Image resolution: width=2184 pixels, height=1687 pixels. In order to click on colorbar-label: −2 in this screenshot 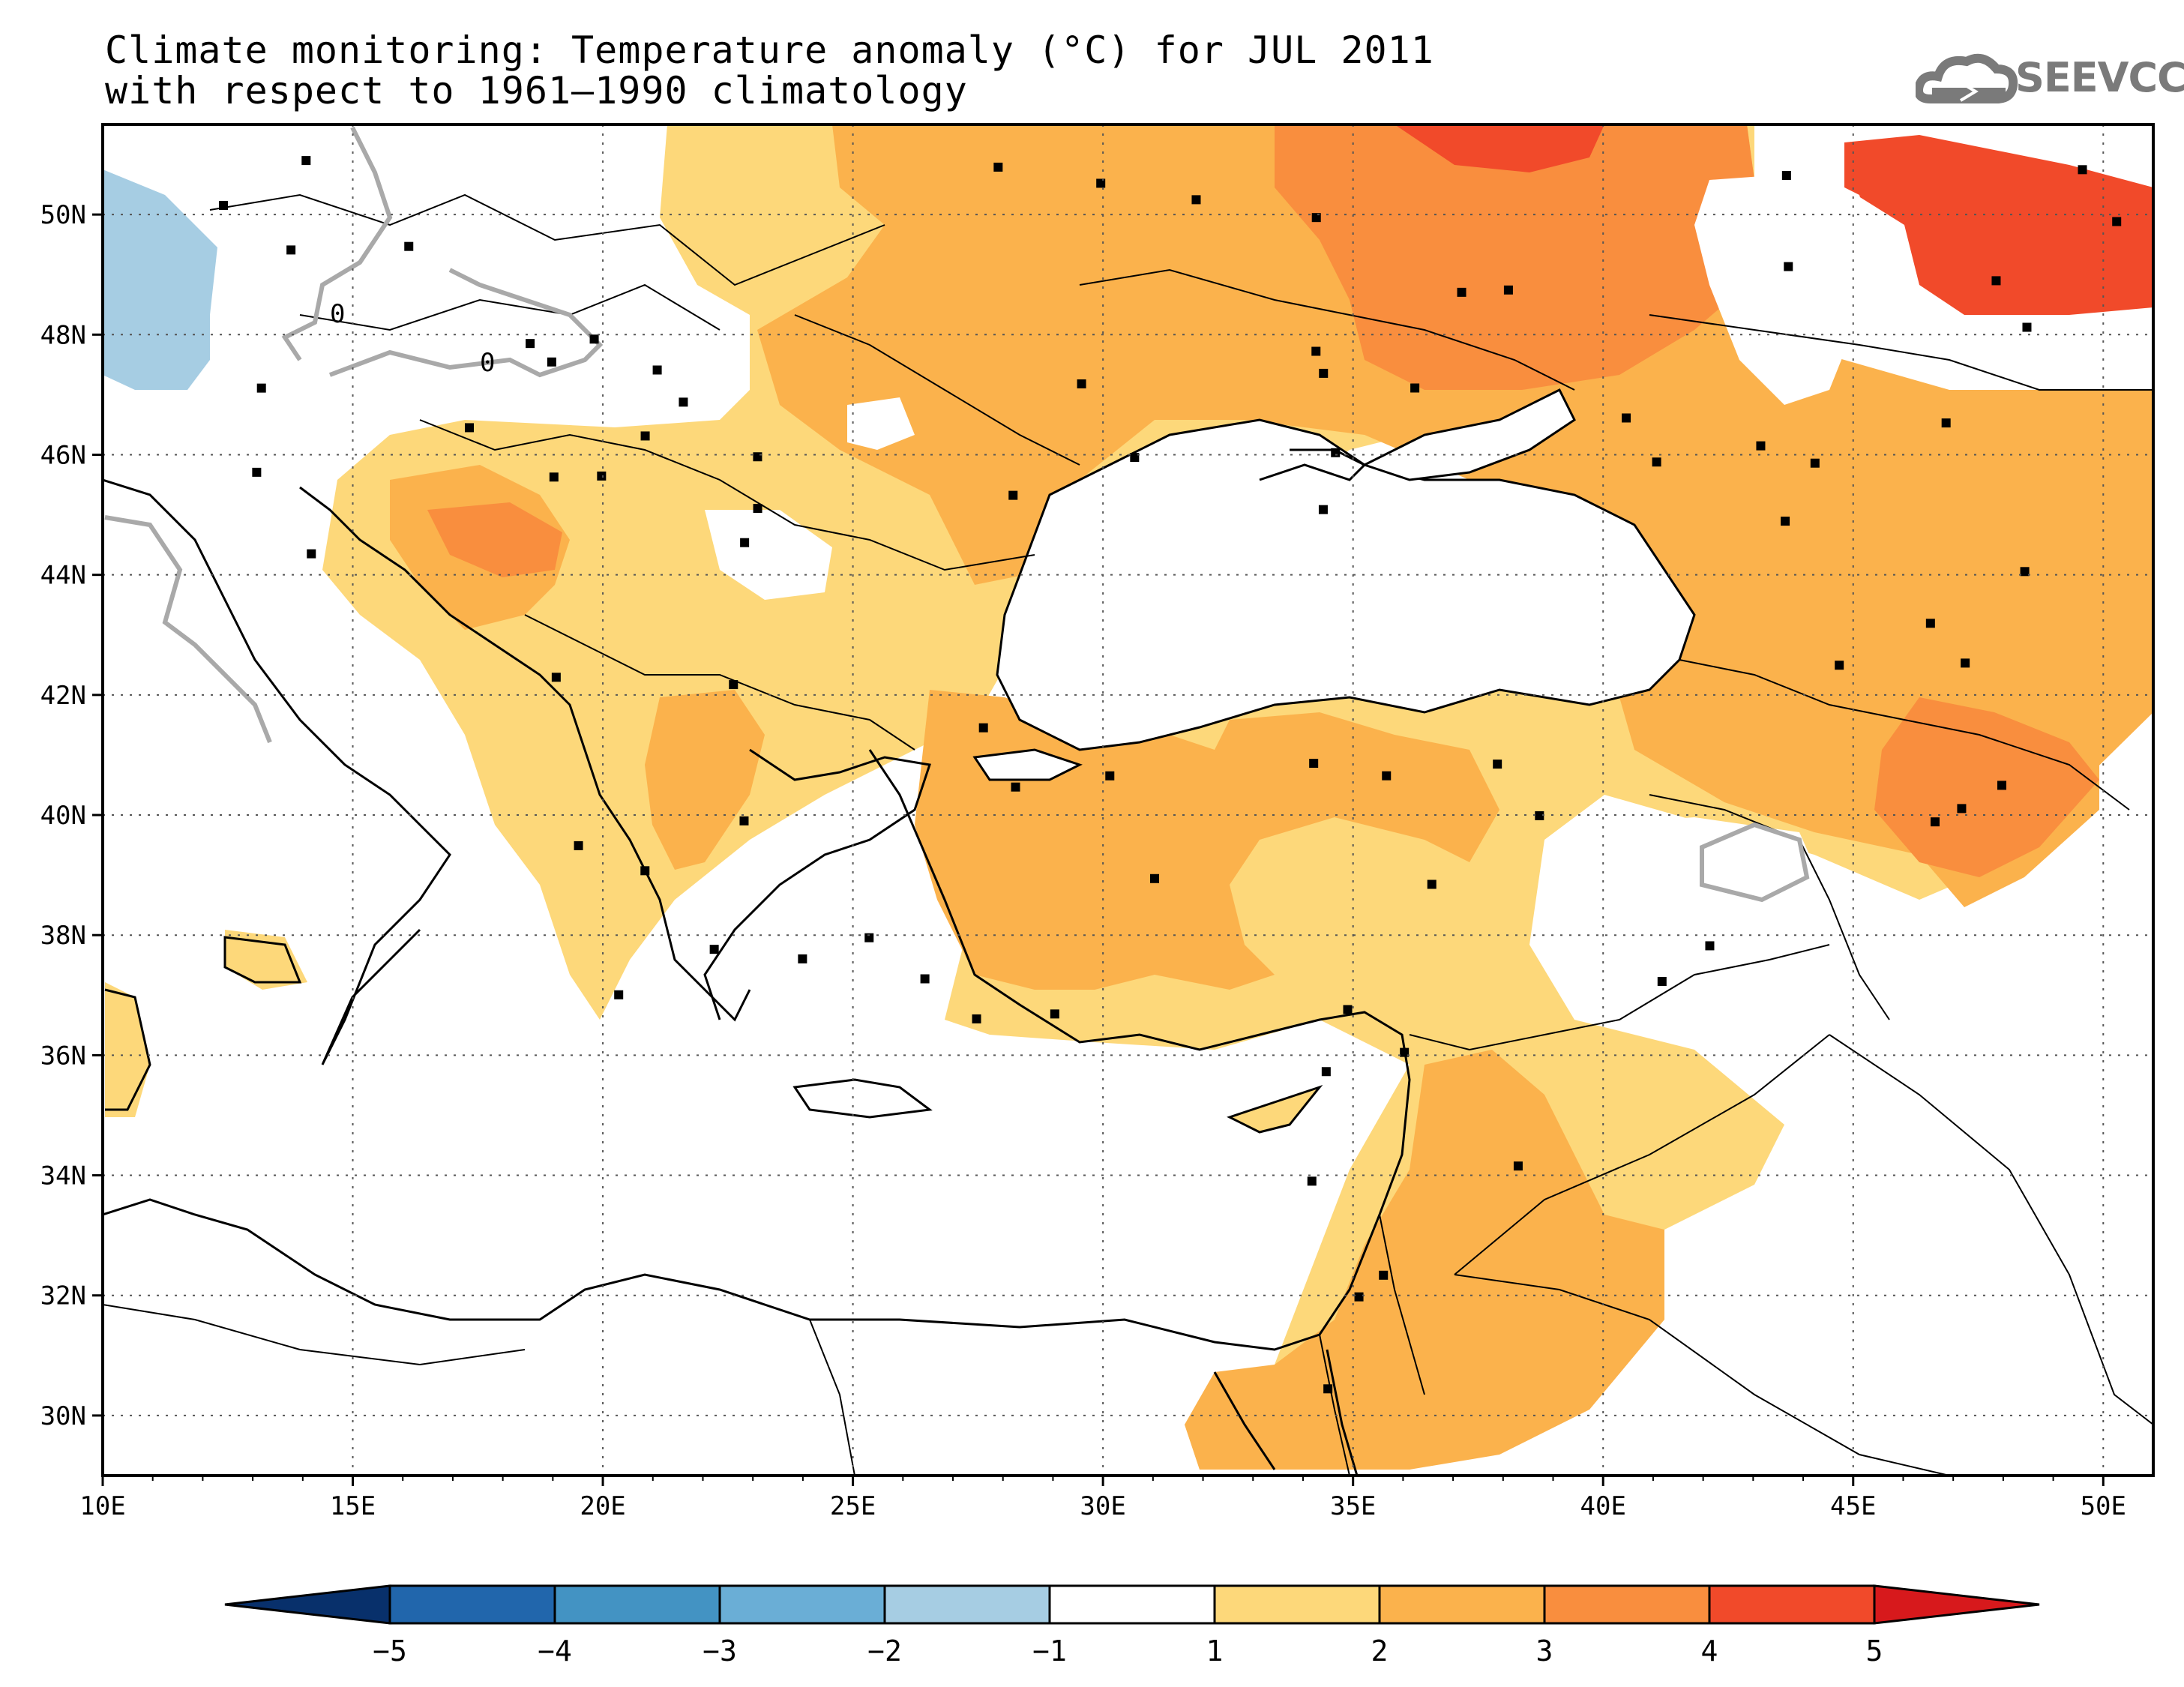, I will do `click(884, 1651)`.